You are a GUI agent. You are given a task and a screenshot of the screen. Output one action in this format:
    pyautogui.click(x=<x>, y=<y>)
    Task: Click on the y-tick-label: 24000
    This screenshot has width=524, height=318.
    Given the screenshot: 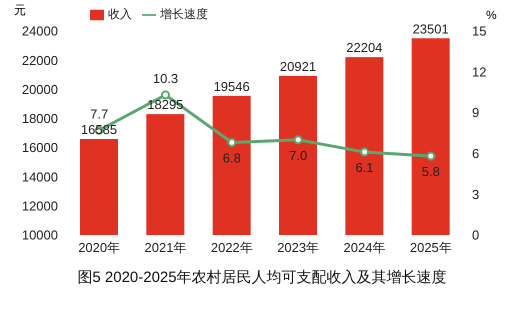 What is the action you would take?
    pyautogui.click(x=40, y=31)
    